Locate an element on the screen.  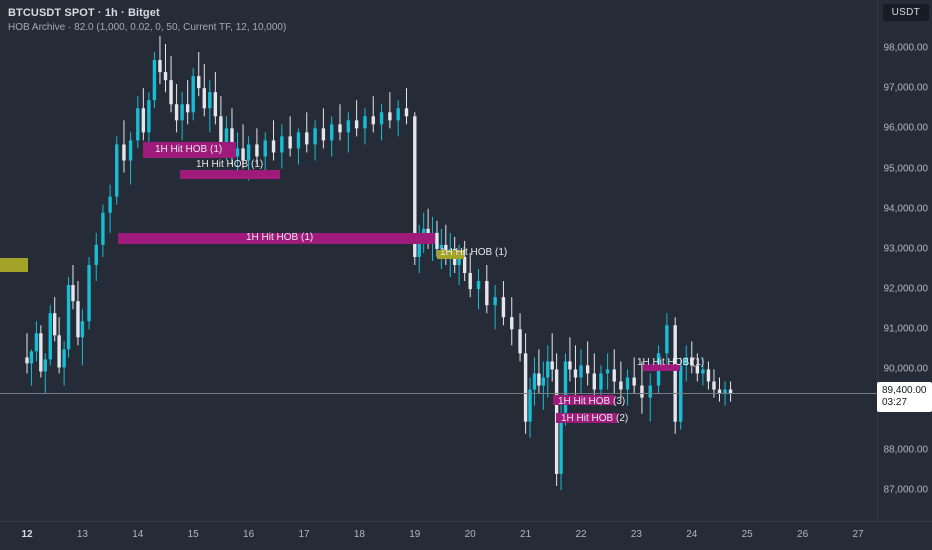
price-tick: 90,000.00 is located at coordinates (906, 369).